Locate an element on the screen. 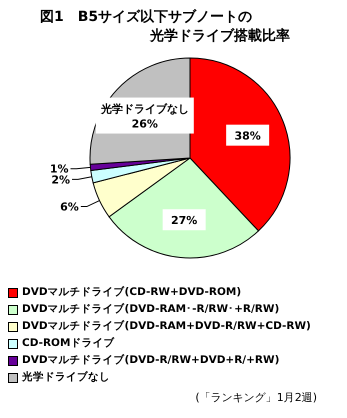 Image resolution: width=347 pixels, height=418 pixels. data-label: 1% is located at coordinates (59, 169).